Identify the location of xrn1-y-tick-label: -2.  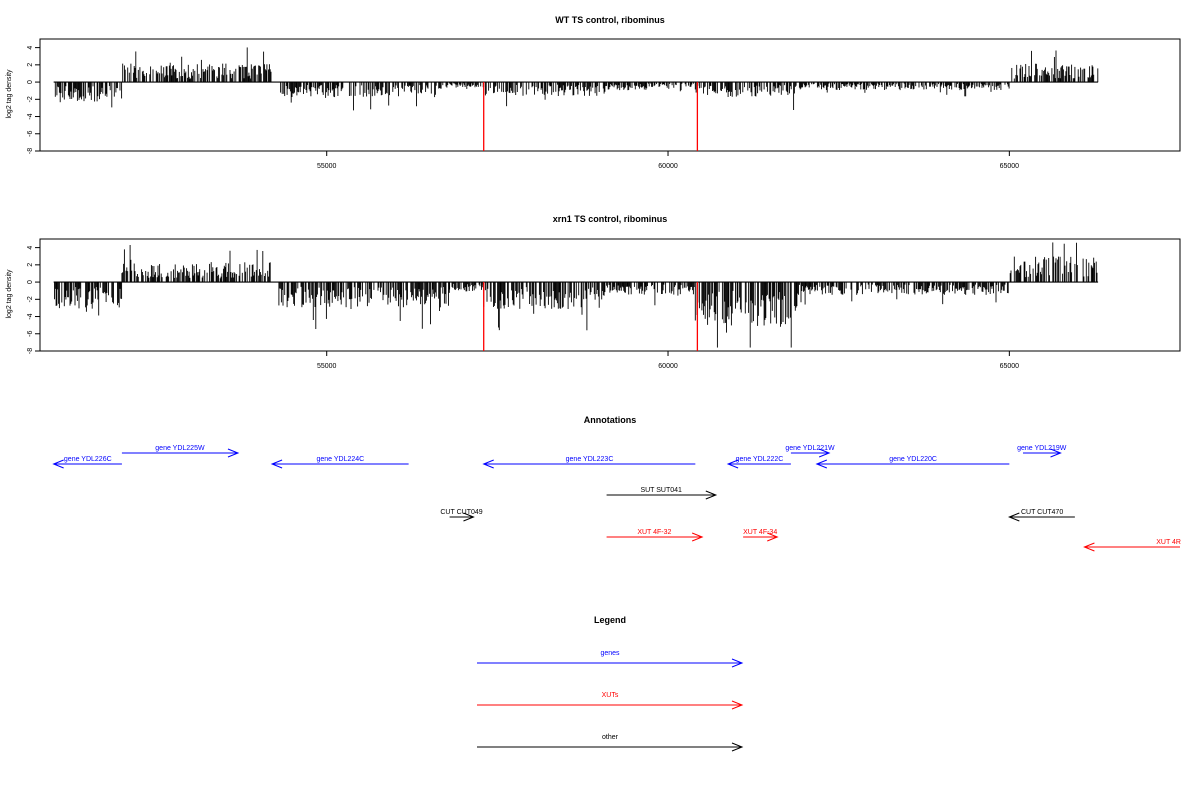
(30, 299).